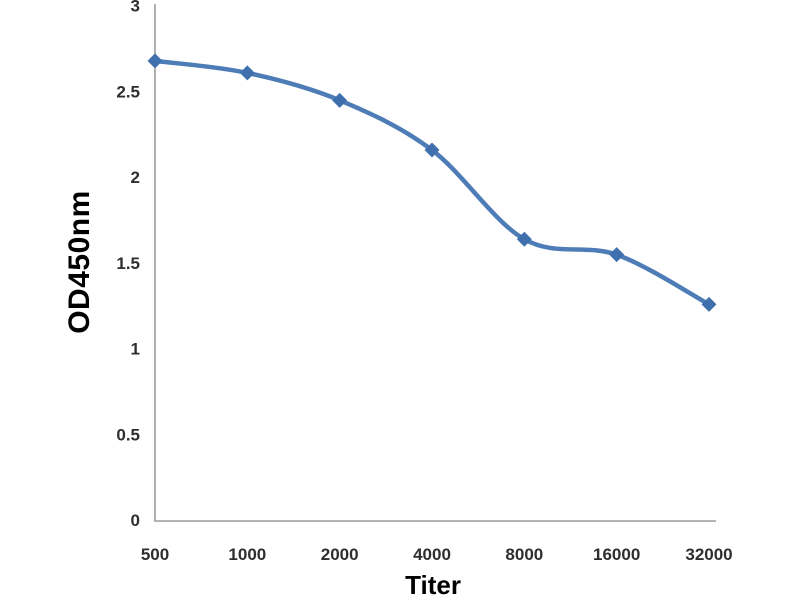 This screenshot has height=600, width=800. What do you see at coordinates (135, 520) in the screenshot?
I see `y-tick-label: 0` at bounding box center [135, 520].